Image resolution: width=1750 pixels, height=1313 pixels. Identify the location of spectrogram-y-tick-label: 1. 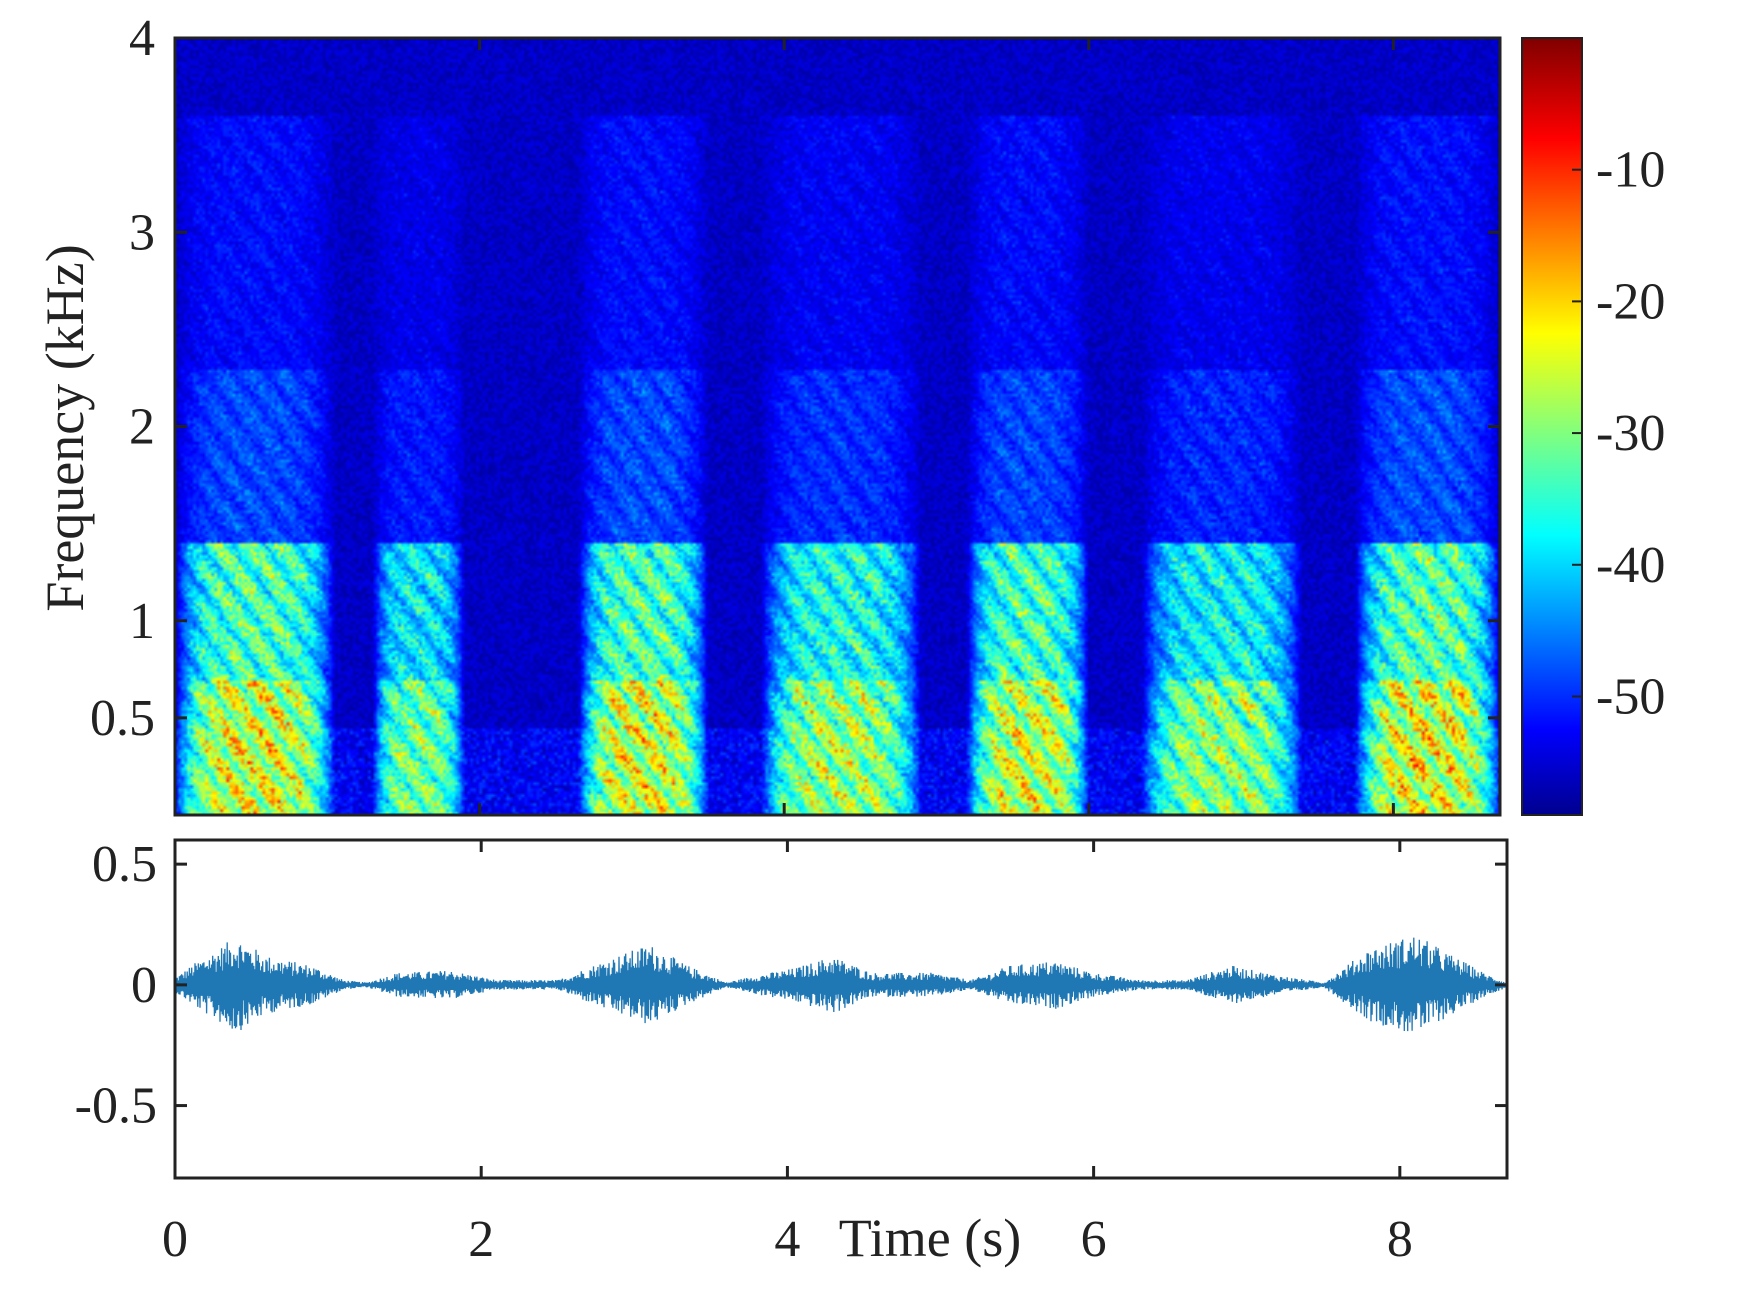
(142, 621).